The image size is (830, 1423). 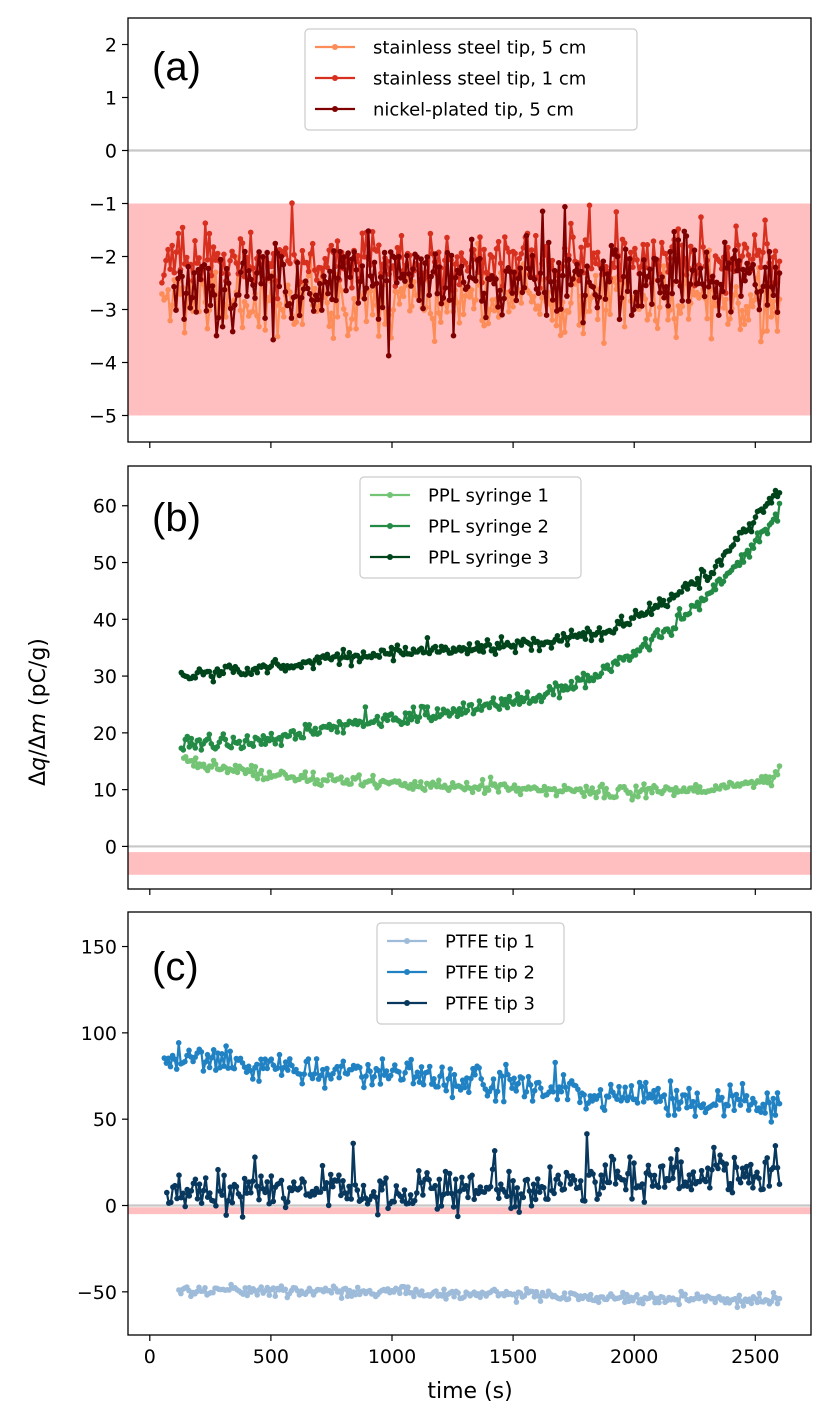 I want to click on x-tick-label: 2000, so click(x=634, y=1357).